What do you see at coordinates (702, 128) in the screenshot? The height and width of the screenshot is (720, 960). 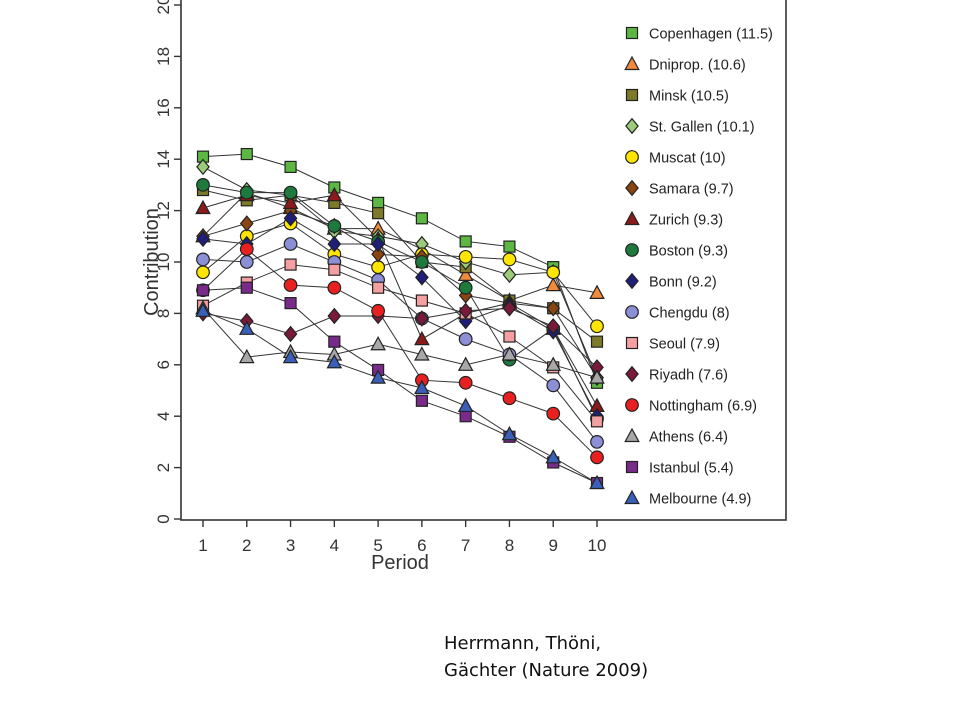 I see `legend-label-st-gallen: St. Gallen (10.1)` at bounding box center [702, 128].